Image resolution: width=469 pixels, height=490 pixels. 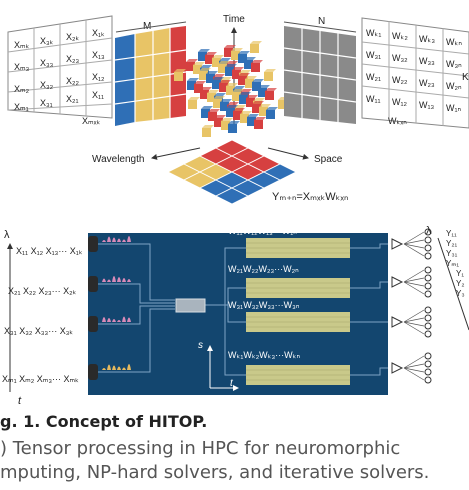 What do you see at coordinates (373, 77) in the screenshot?
I see `w-cell: W₂₁` at bounding box center [373, 77].